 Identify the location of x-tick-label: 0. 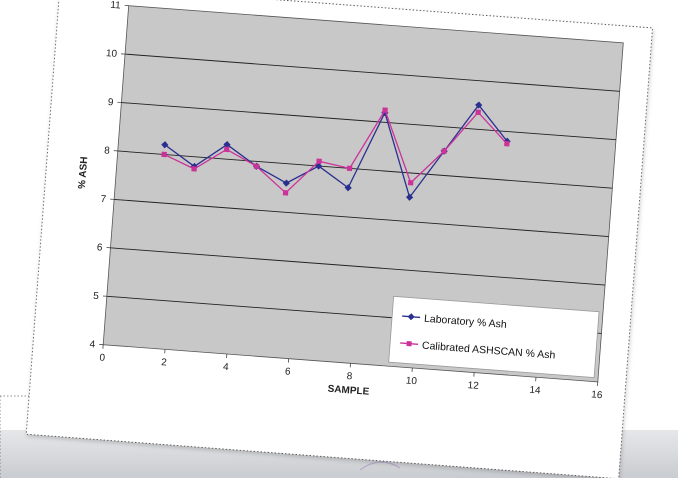
(102, 357).